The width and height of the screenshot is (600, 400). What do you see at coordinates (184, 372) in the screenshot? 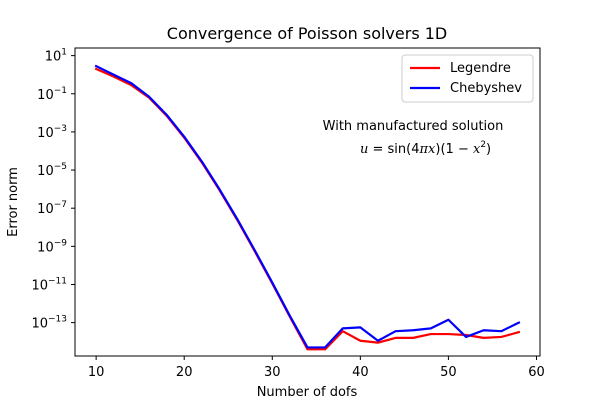
I see `x-tick-label: 20` at bounding box center [184, 372].